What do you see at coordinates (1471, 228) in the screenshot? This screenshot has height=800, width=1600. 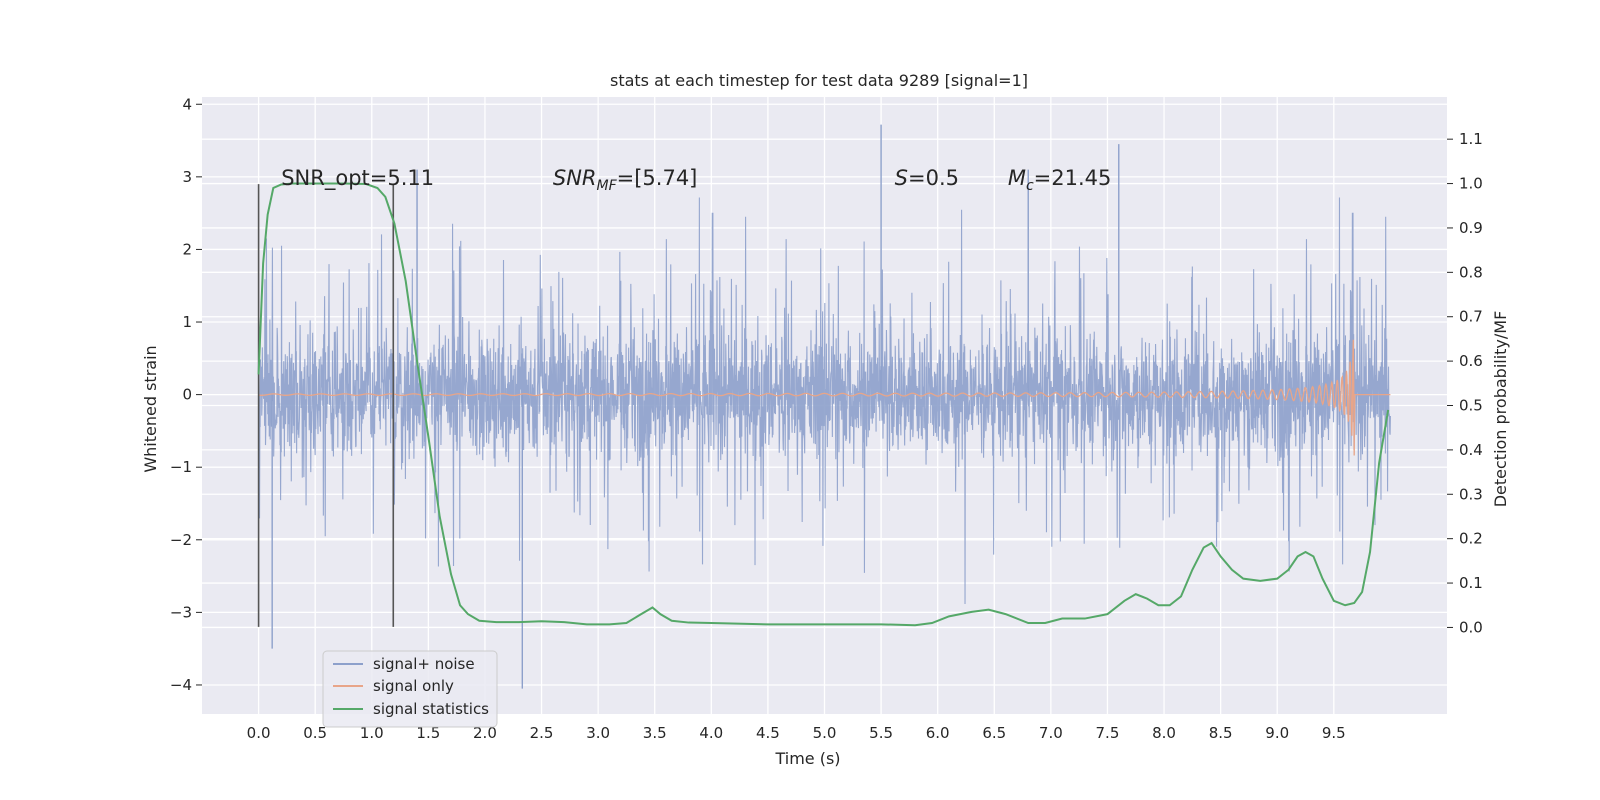 I see `y2-tick-label: 0.9` at bounding box center [1471, 228].